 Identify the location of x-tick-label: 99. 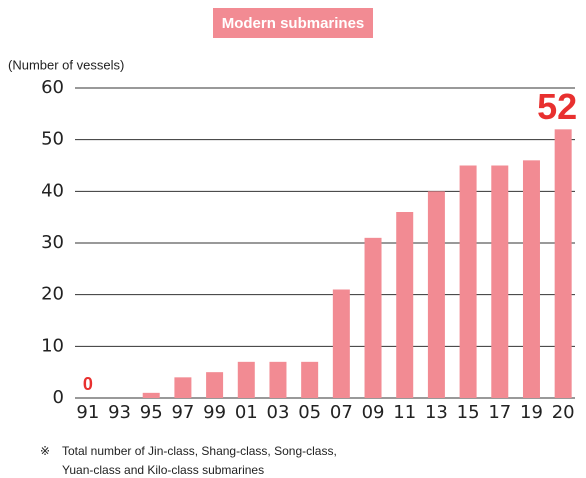
(214, 412).